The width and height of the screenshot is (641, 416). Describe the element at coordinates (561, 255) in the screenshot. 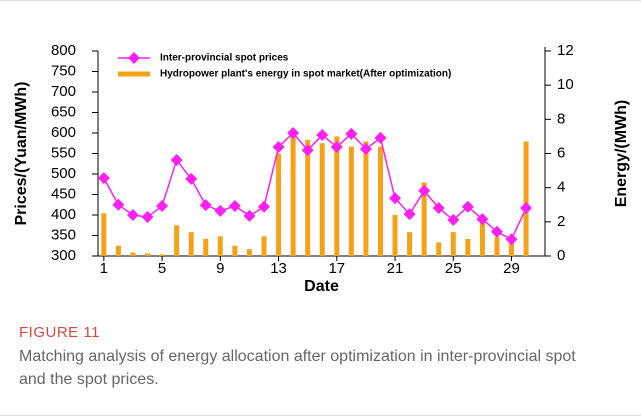

I see `y2-tick-label: 0` at that location.